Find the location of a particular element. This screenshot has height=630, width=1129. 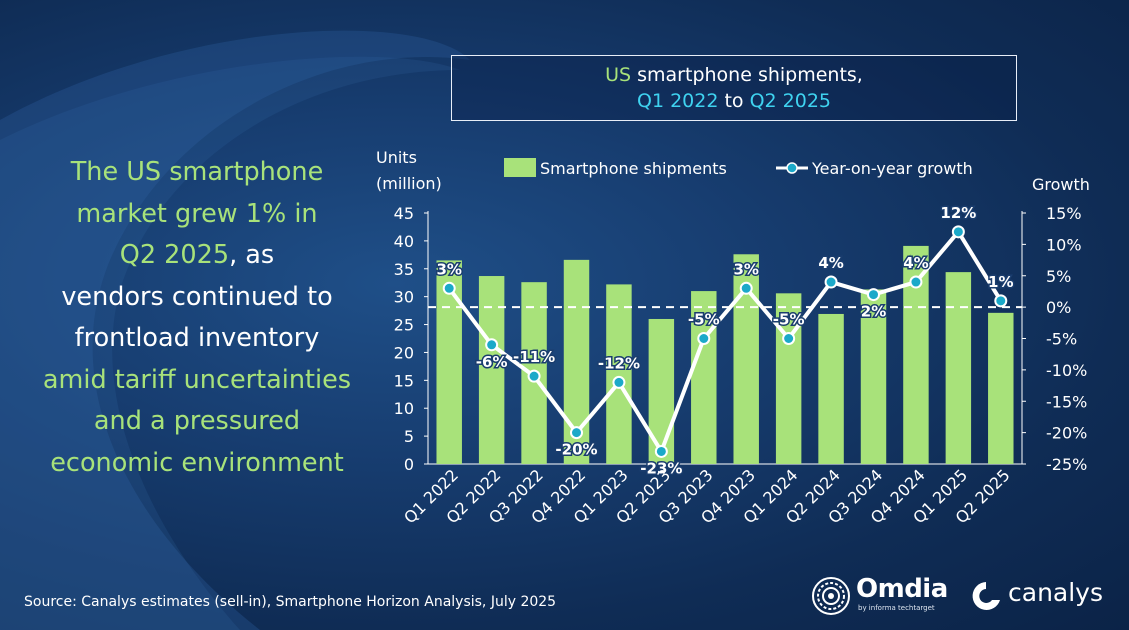

y2-tick-label: 0% is located at coordinates (1058, 307).